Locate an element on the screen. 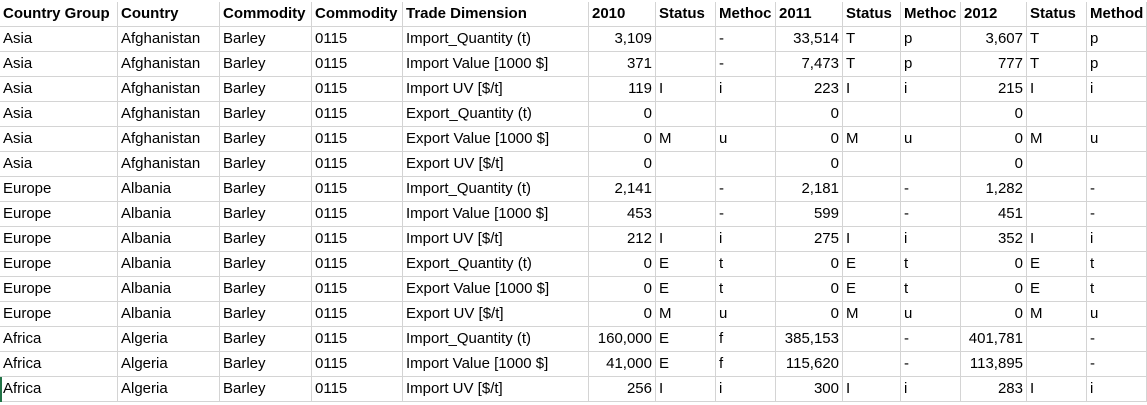 The width and height of the screenshot is (1147, 405). table-cell: Algeria is located at coordinates (169, 389).